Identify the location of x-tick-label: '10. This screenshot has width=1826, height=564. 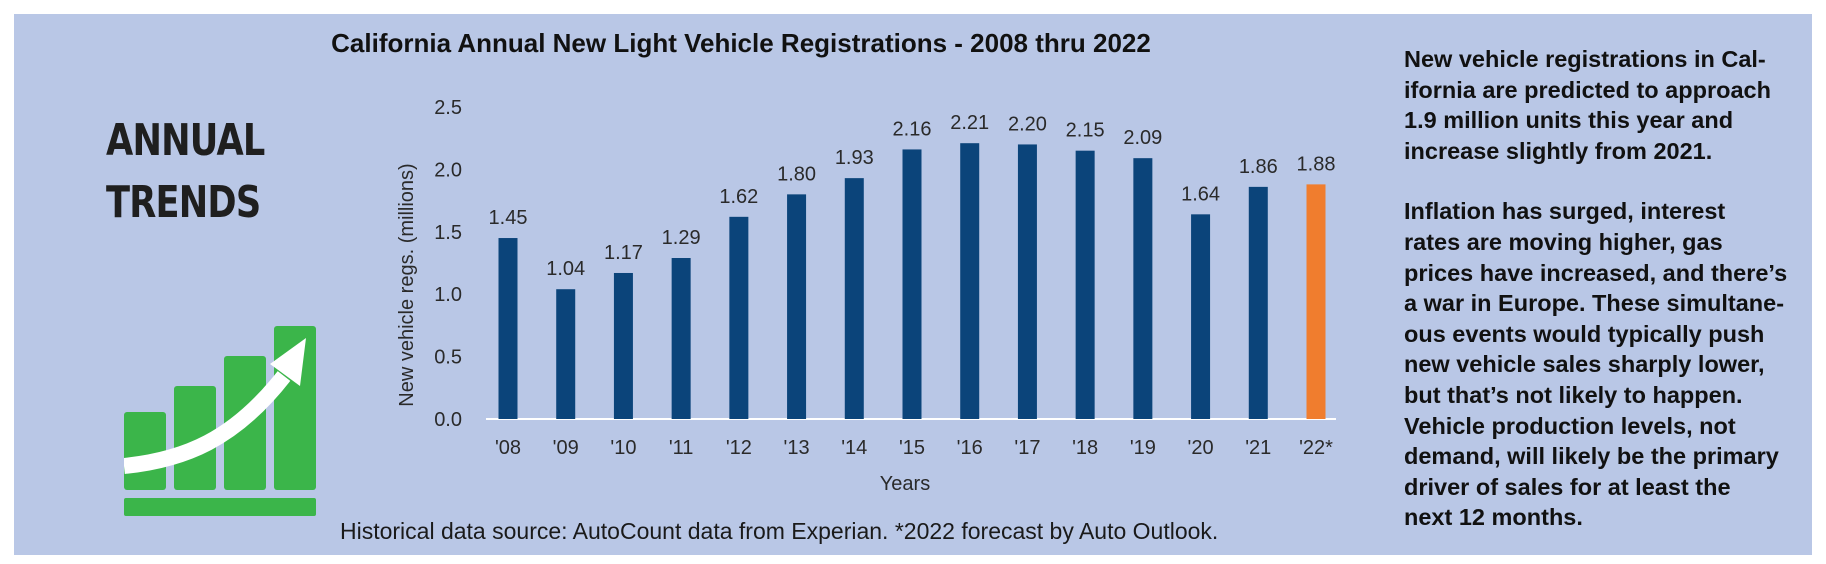
(623, 448).